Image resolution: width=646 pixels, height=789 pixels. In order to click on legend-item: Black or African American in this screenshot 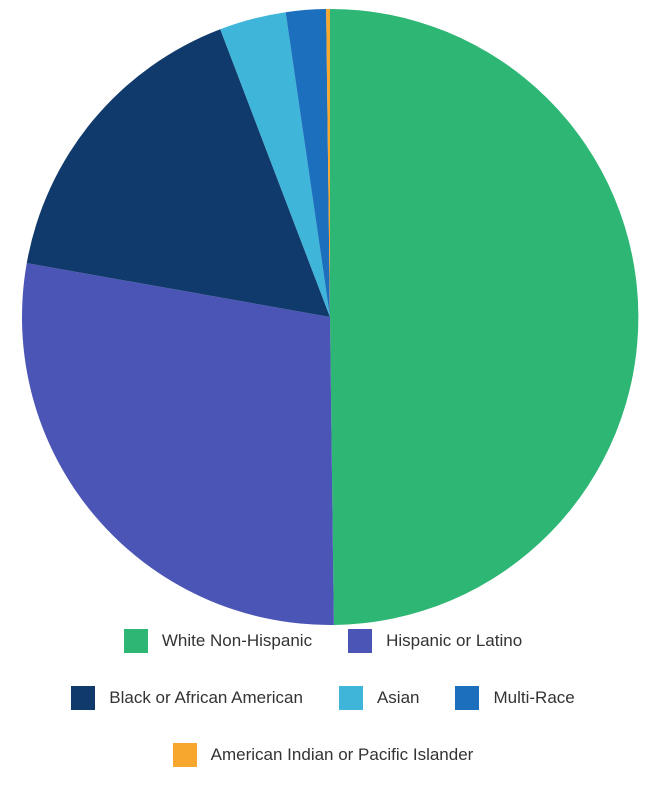, I will do `click(187, 698)`.